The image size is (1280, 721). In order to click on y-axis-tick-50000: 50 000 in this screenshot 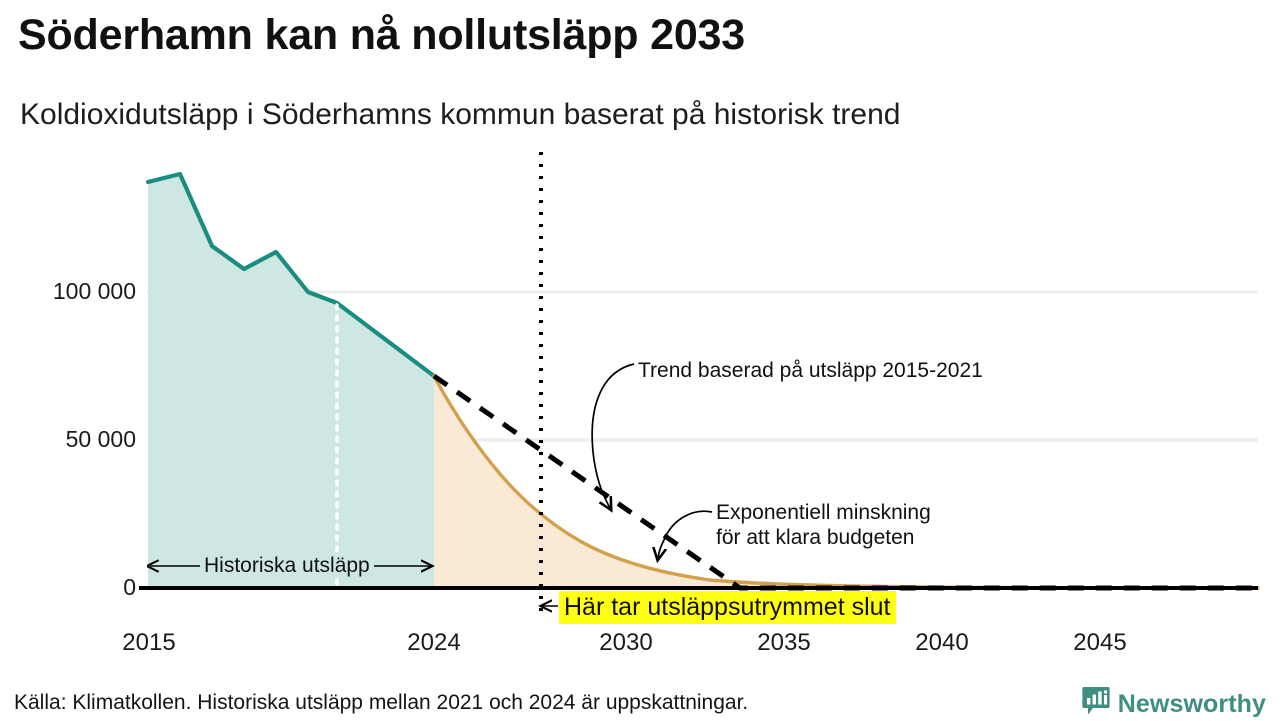, I will do `click(100, 439)`.